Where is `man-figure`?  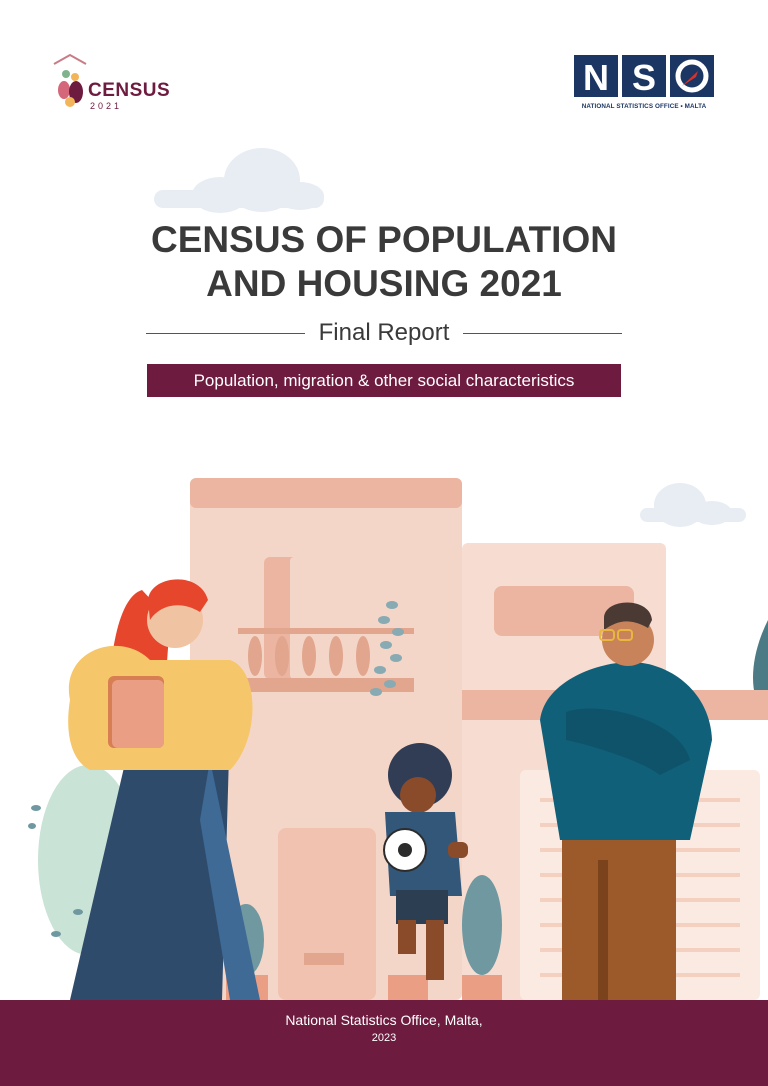
man-figure is located at coordinates (626, 801).